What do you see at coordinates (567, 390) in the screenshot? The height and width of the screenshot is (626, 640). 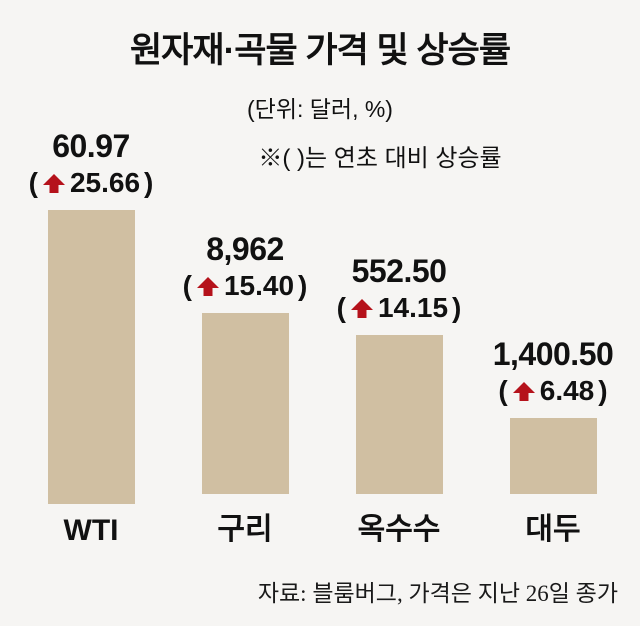 I see `change-percent: 6.48` at bounding box center [567, 390].